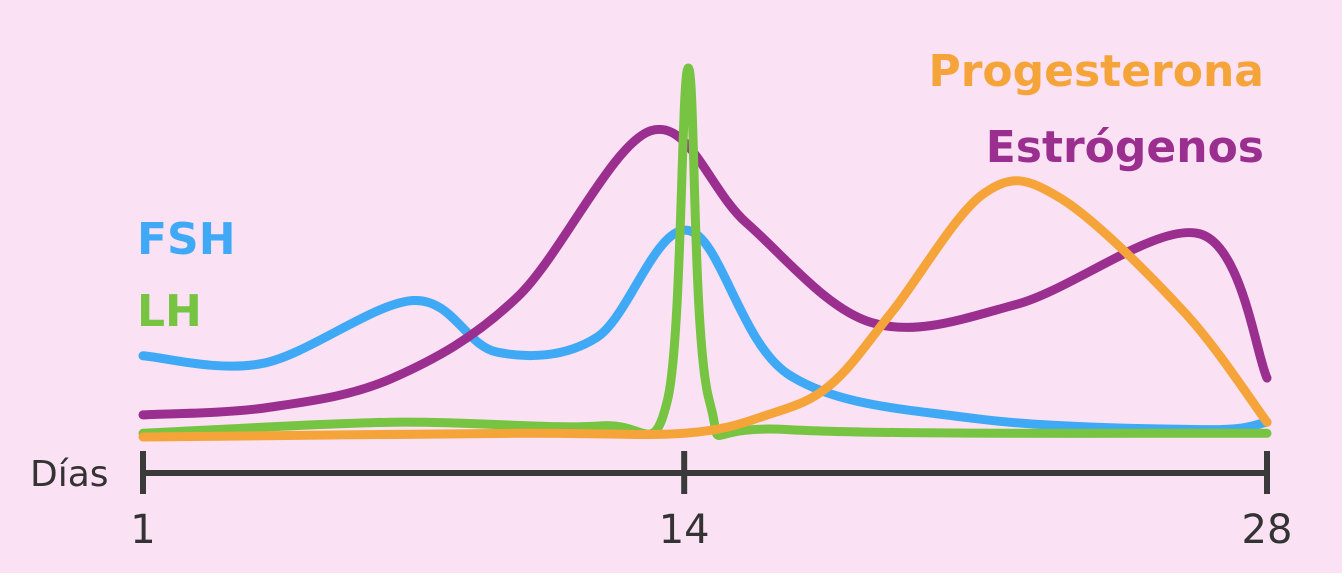 The image size is (1342, 578). What do you see at coordinates (69, 474) in the screenshot?
I see `x-axis-title: Días` at bounding box center [69, 474].